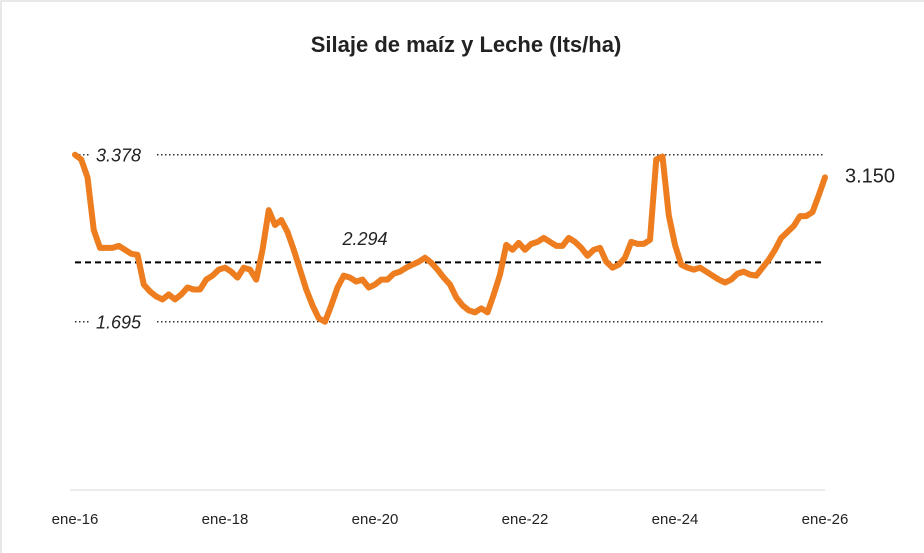 Image resolution: width=924 pixels, height=553 pixels. Describe the element at coordinates (675, 519) in the screenshot. I see `x-tick-label: ene-24` at that location.